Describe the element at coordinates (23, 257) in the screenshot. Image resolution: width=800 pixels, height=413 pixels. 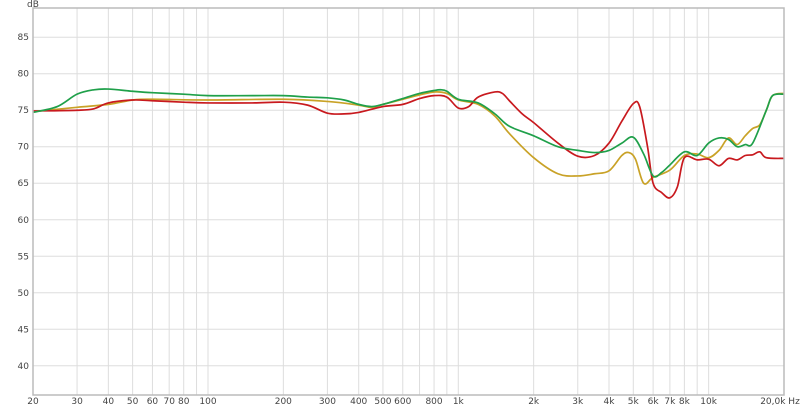
I see `y-tick-label: 55` at that location.